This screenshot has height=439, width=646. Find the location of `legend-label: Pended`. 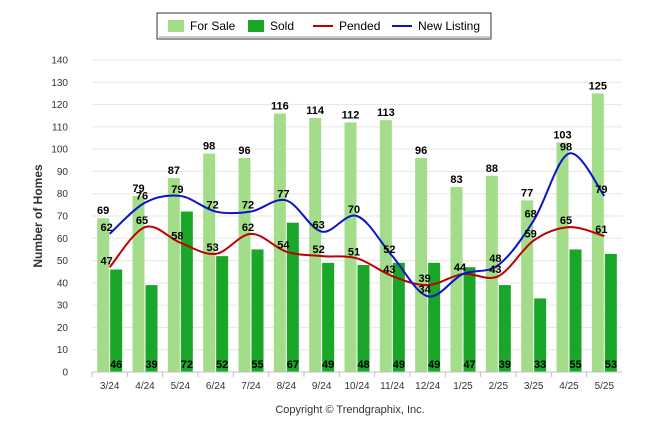

legend-label: Pended is located at coordinates (359, 26).